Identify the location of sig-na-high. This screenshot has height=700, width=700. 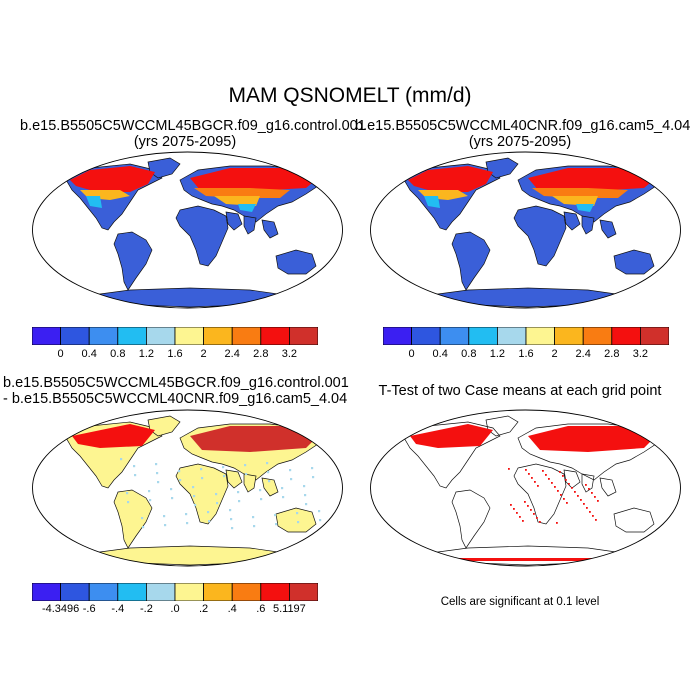
(451, 436).